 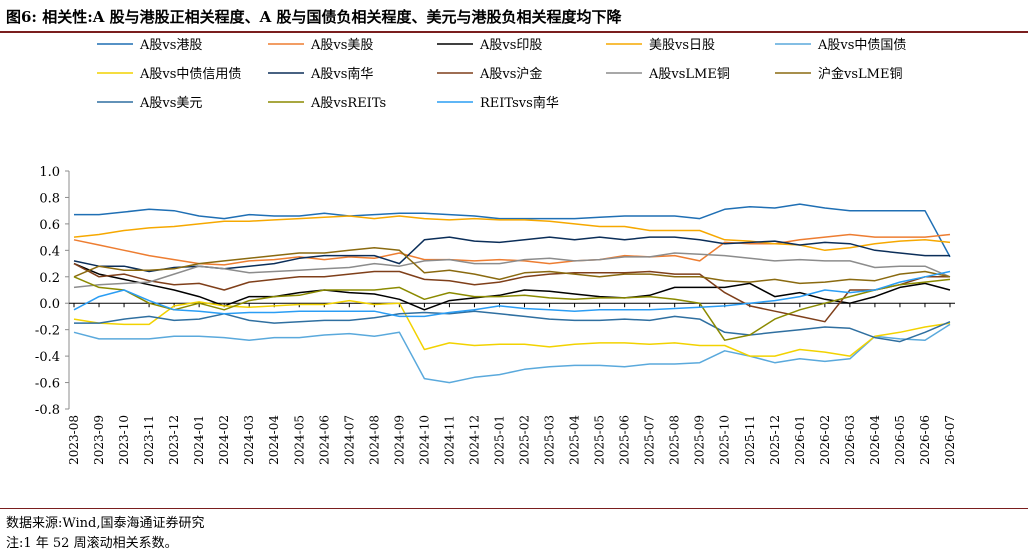 I want to click on legend-item: REITsvs南华, so click(x=498, y=103).